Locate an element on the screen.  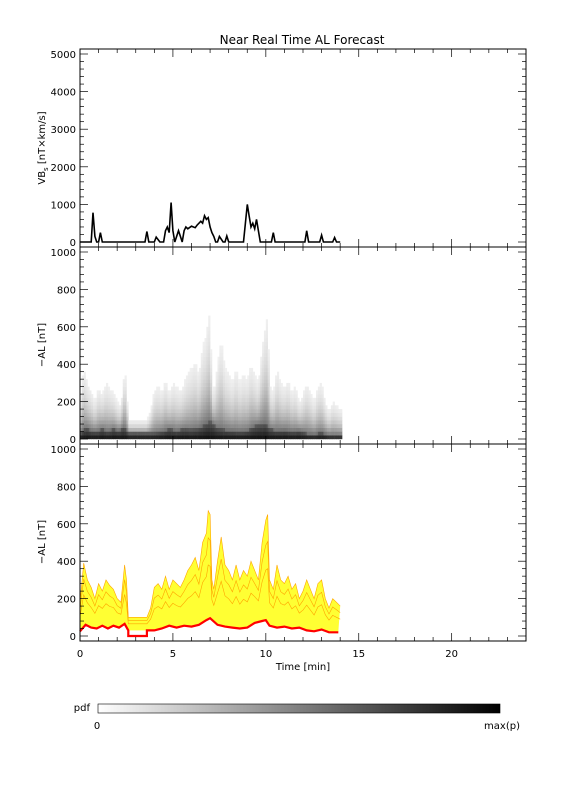
y-tick-label: 4000 is located at coordinates (63, 93).